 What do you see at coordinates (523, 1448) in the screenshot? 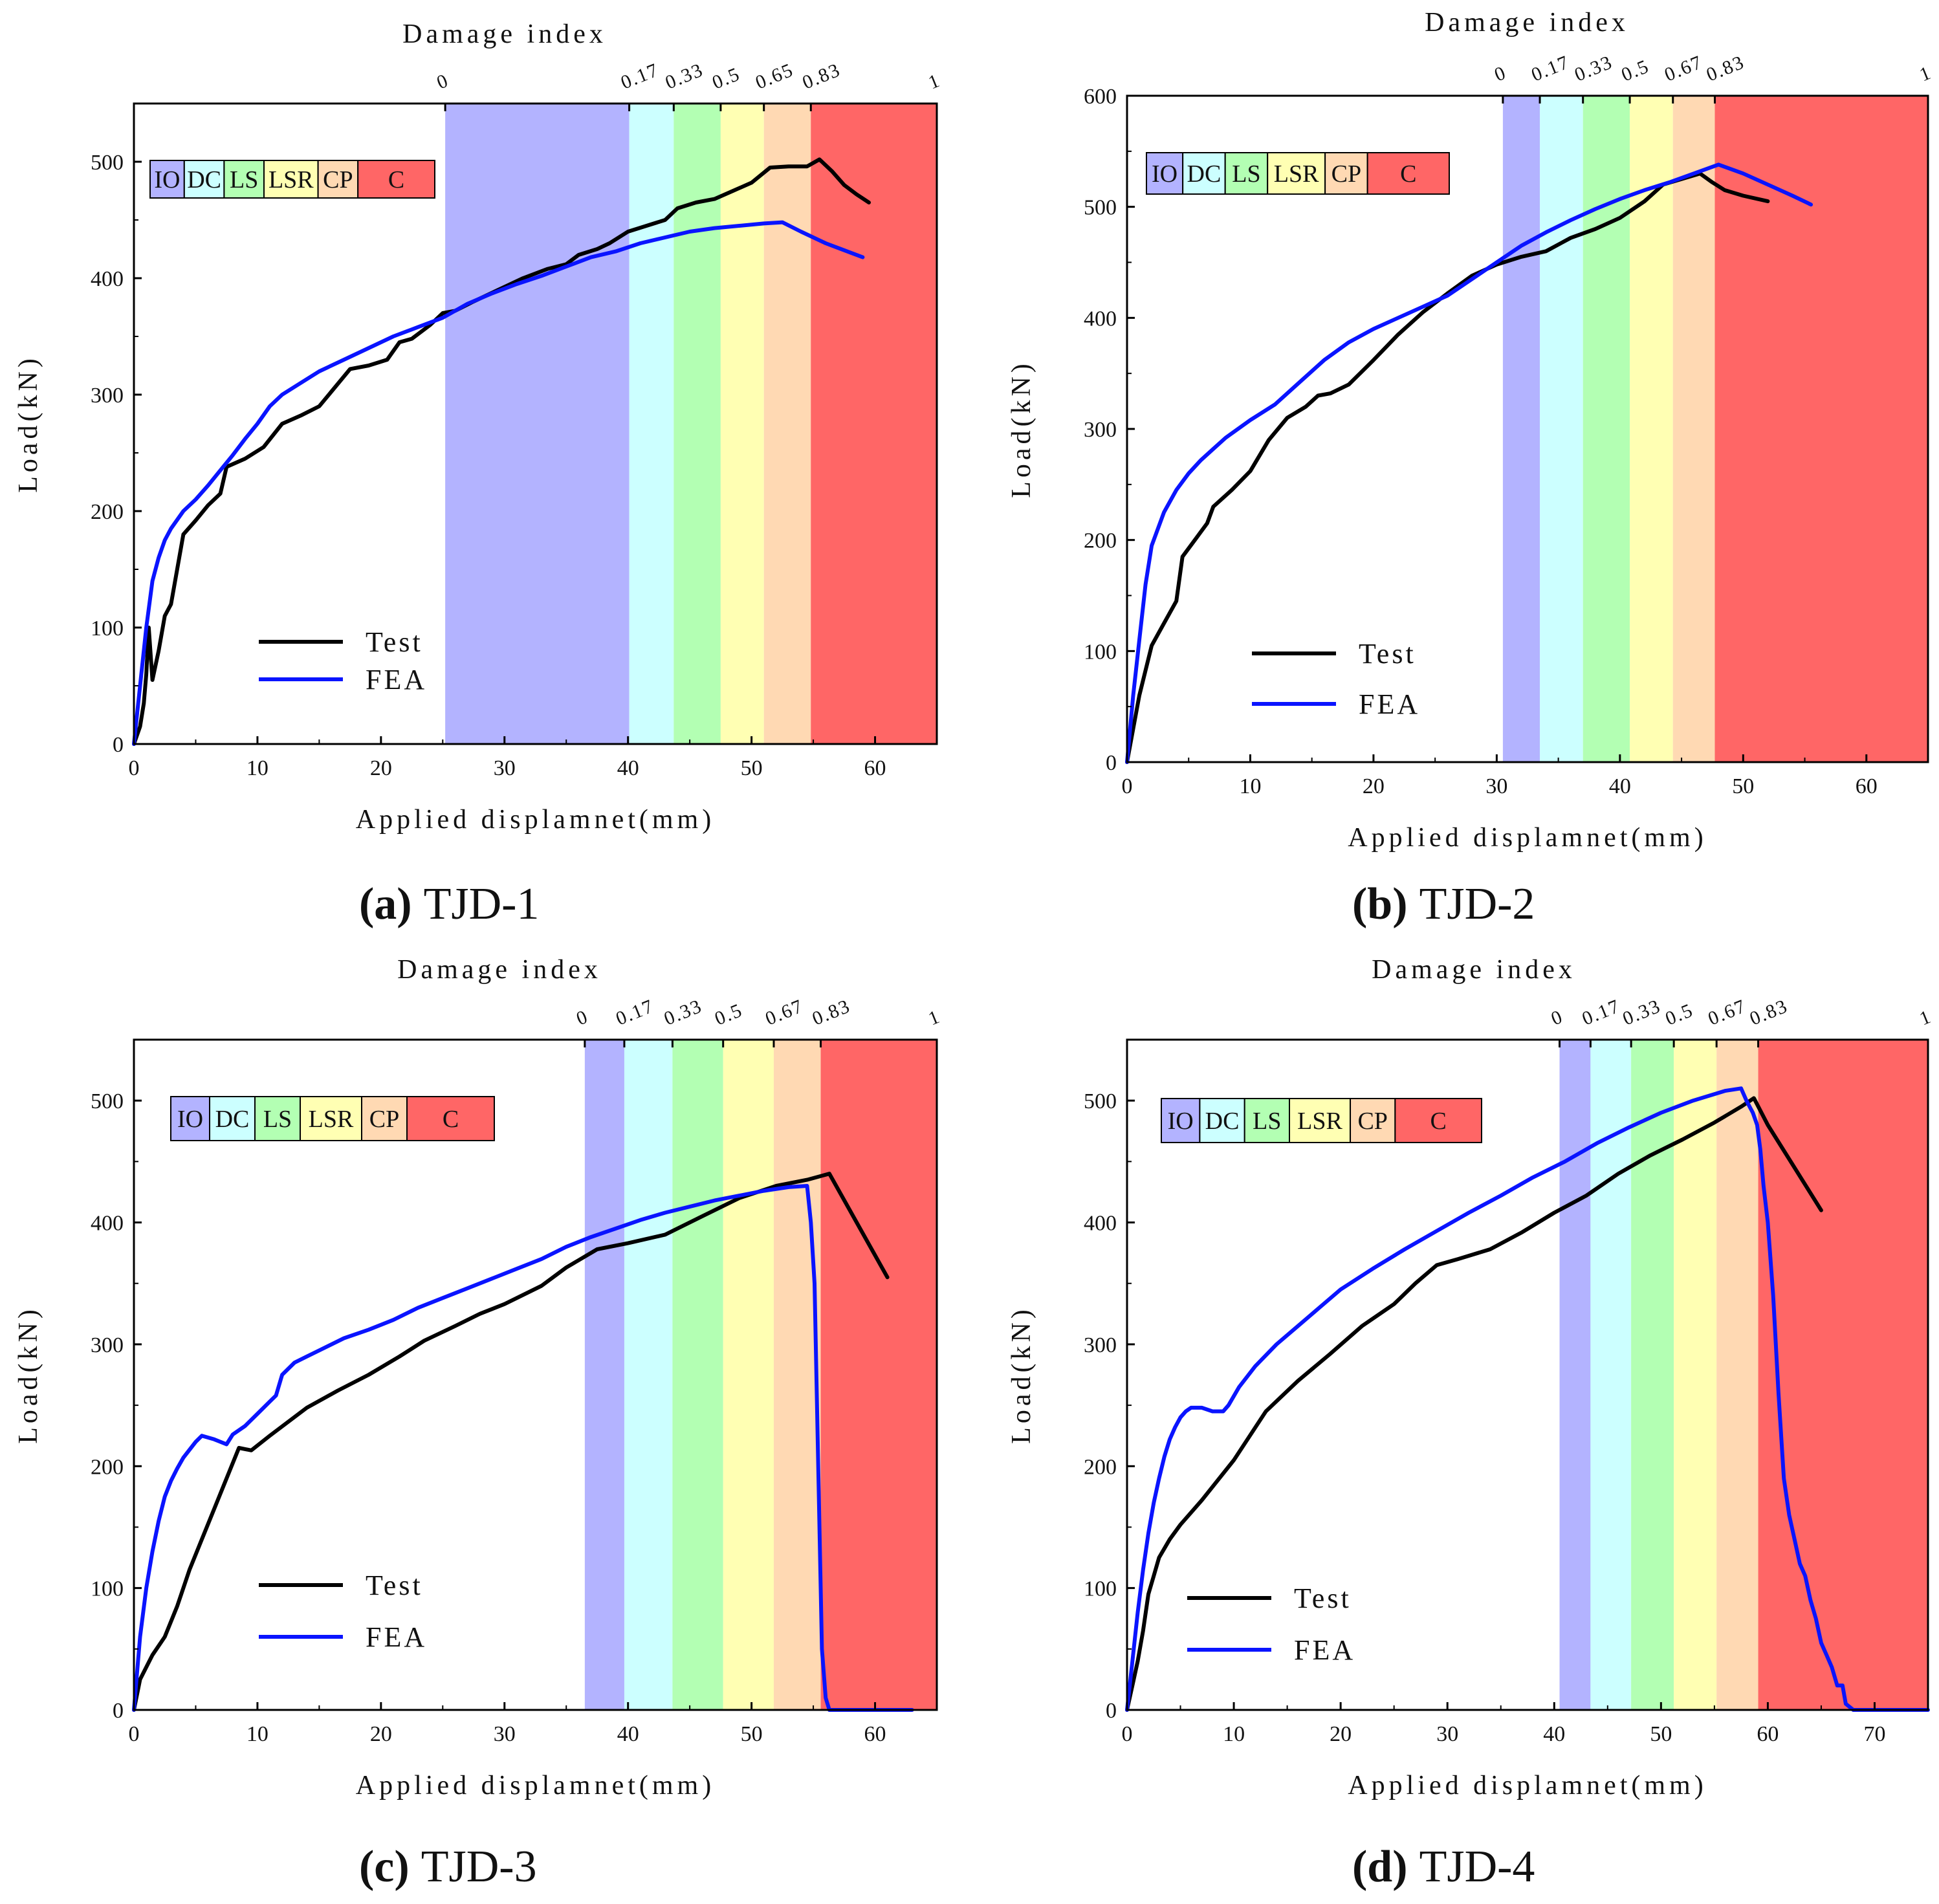
I see `series-line-fea` at bounding box center [523, 1448].